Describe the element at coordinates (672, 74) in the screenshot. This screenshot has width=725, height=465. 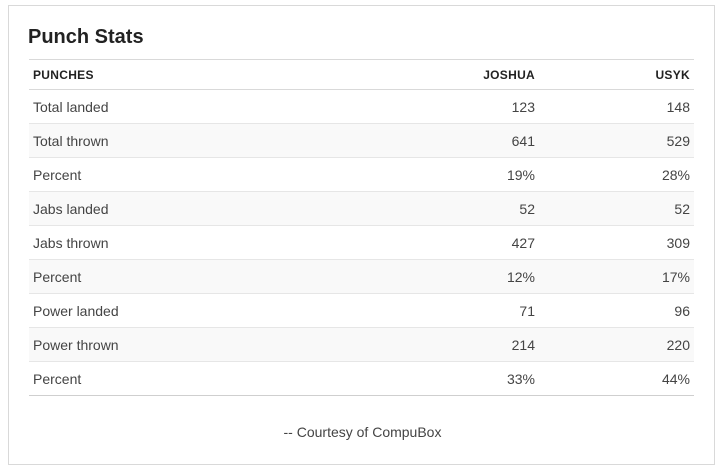
I see `column-header-usyk: USYK` at that location.